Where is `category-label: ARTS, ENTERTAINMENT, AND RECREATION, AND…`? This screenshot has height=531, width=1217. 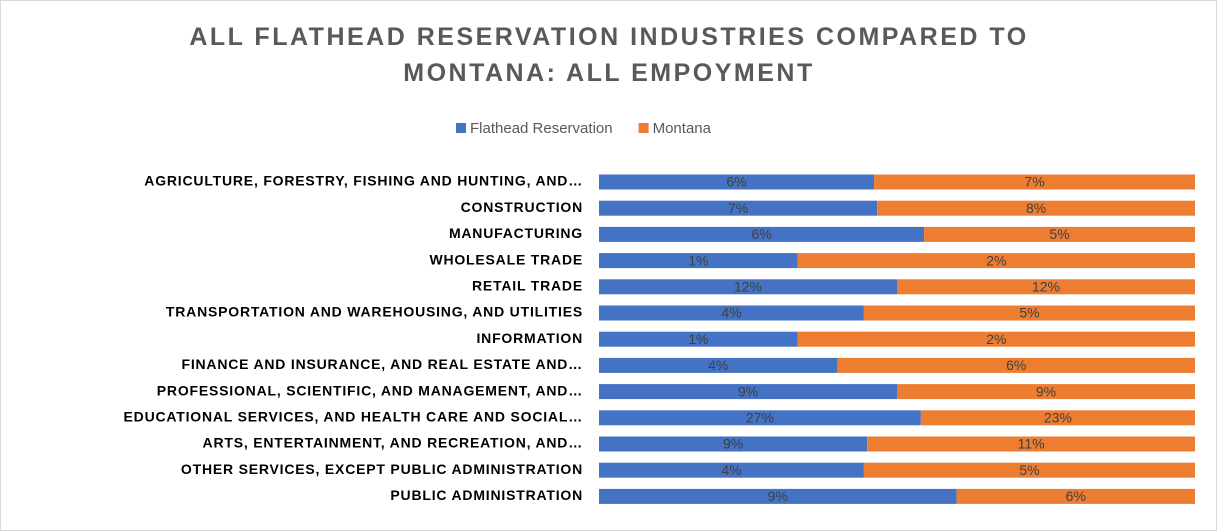
category-label: ARTS, ENTERTAINMENT, AND RECREATION, AND… is located at coordinates (393, 443).